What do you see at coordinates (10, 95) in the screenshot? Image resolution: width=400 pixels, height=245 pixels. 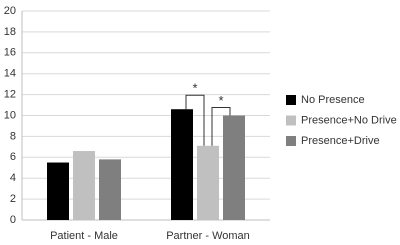 I see `y-tick-label: 12` at bounding box center [10, 95].